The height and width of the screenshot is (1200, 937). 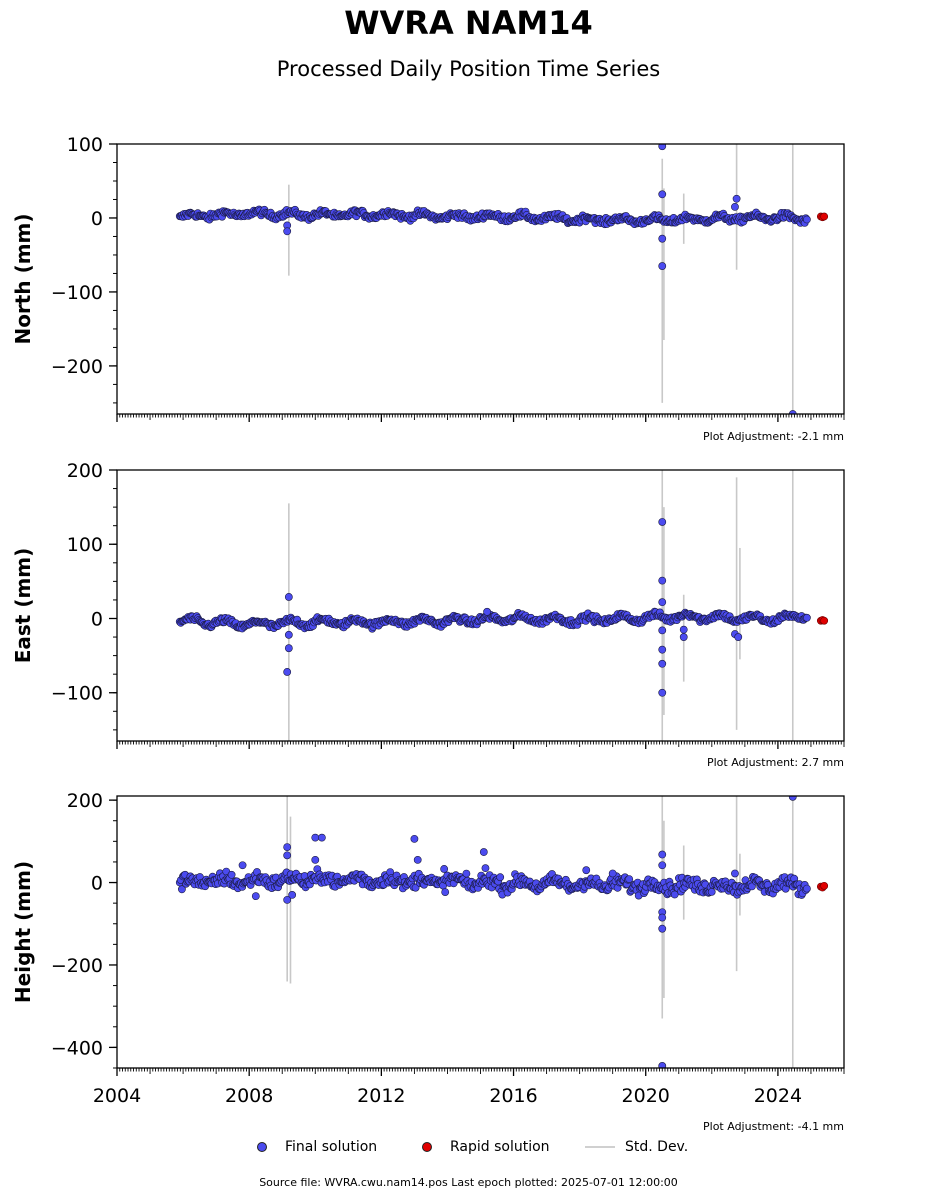 What do you see at coordinates (600, 1147) in the screenshot?
I see `std-dev-marker` at bounding box center [600, 1147].